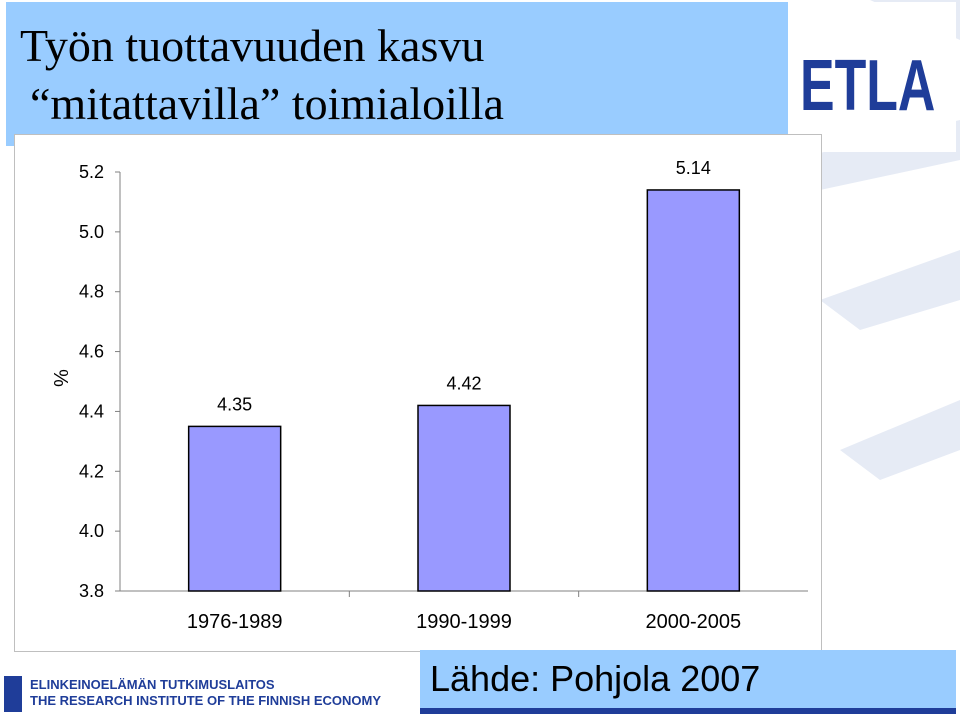  Describe the element at coordinates (464, 622) in the screenshot. I see `x-category-label: 1990-1999` at that location.